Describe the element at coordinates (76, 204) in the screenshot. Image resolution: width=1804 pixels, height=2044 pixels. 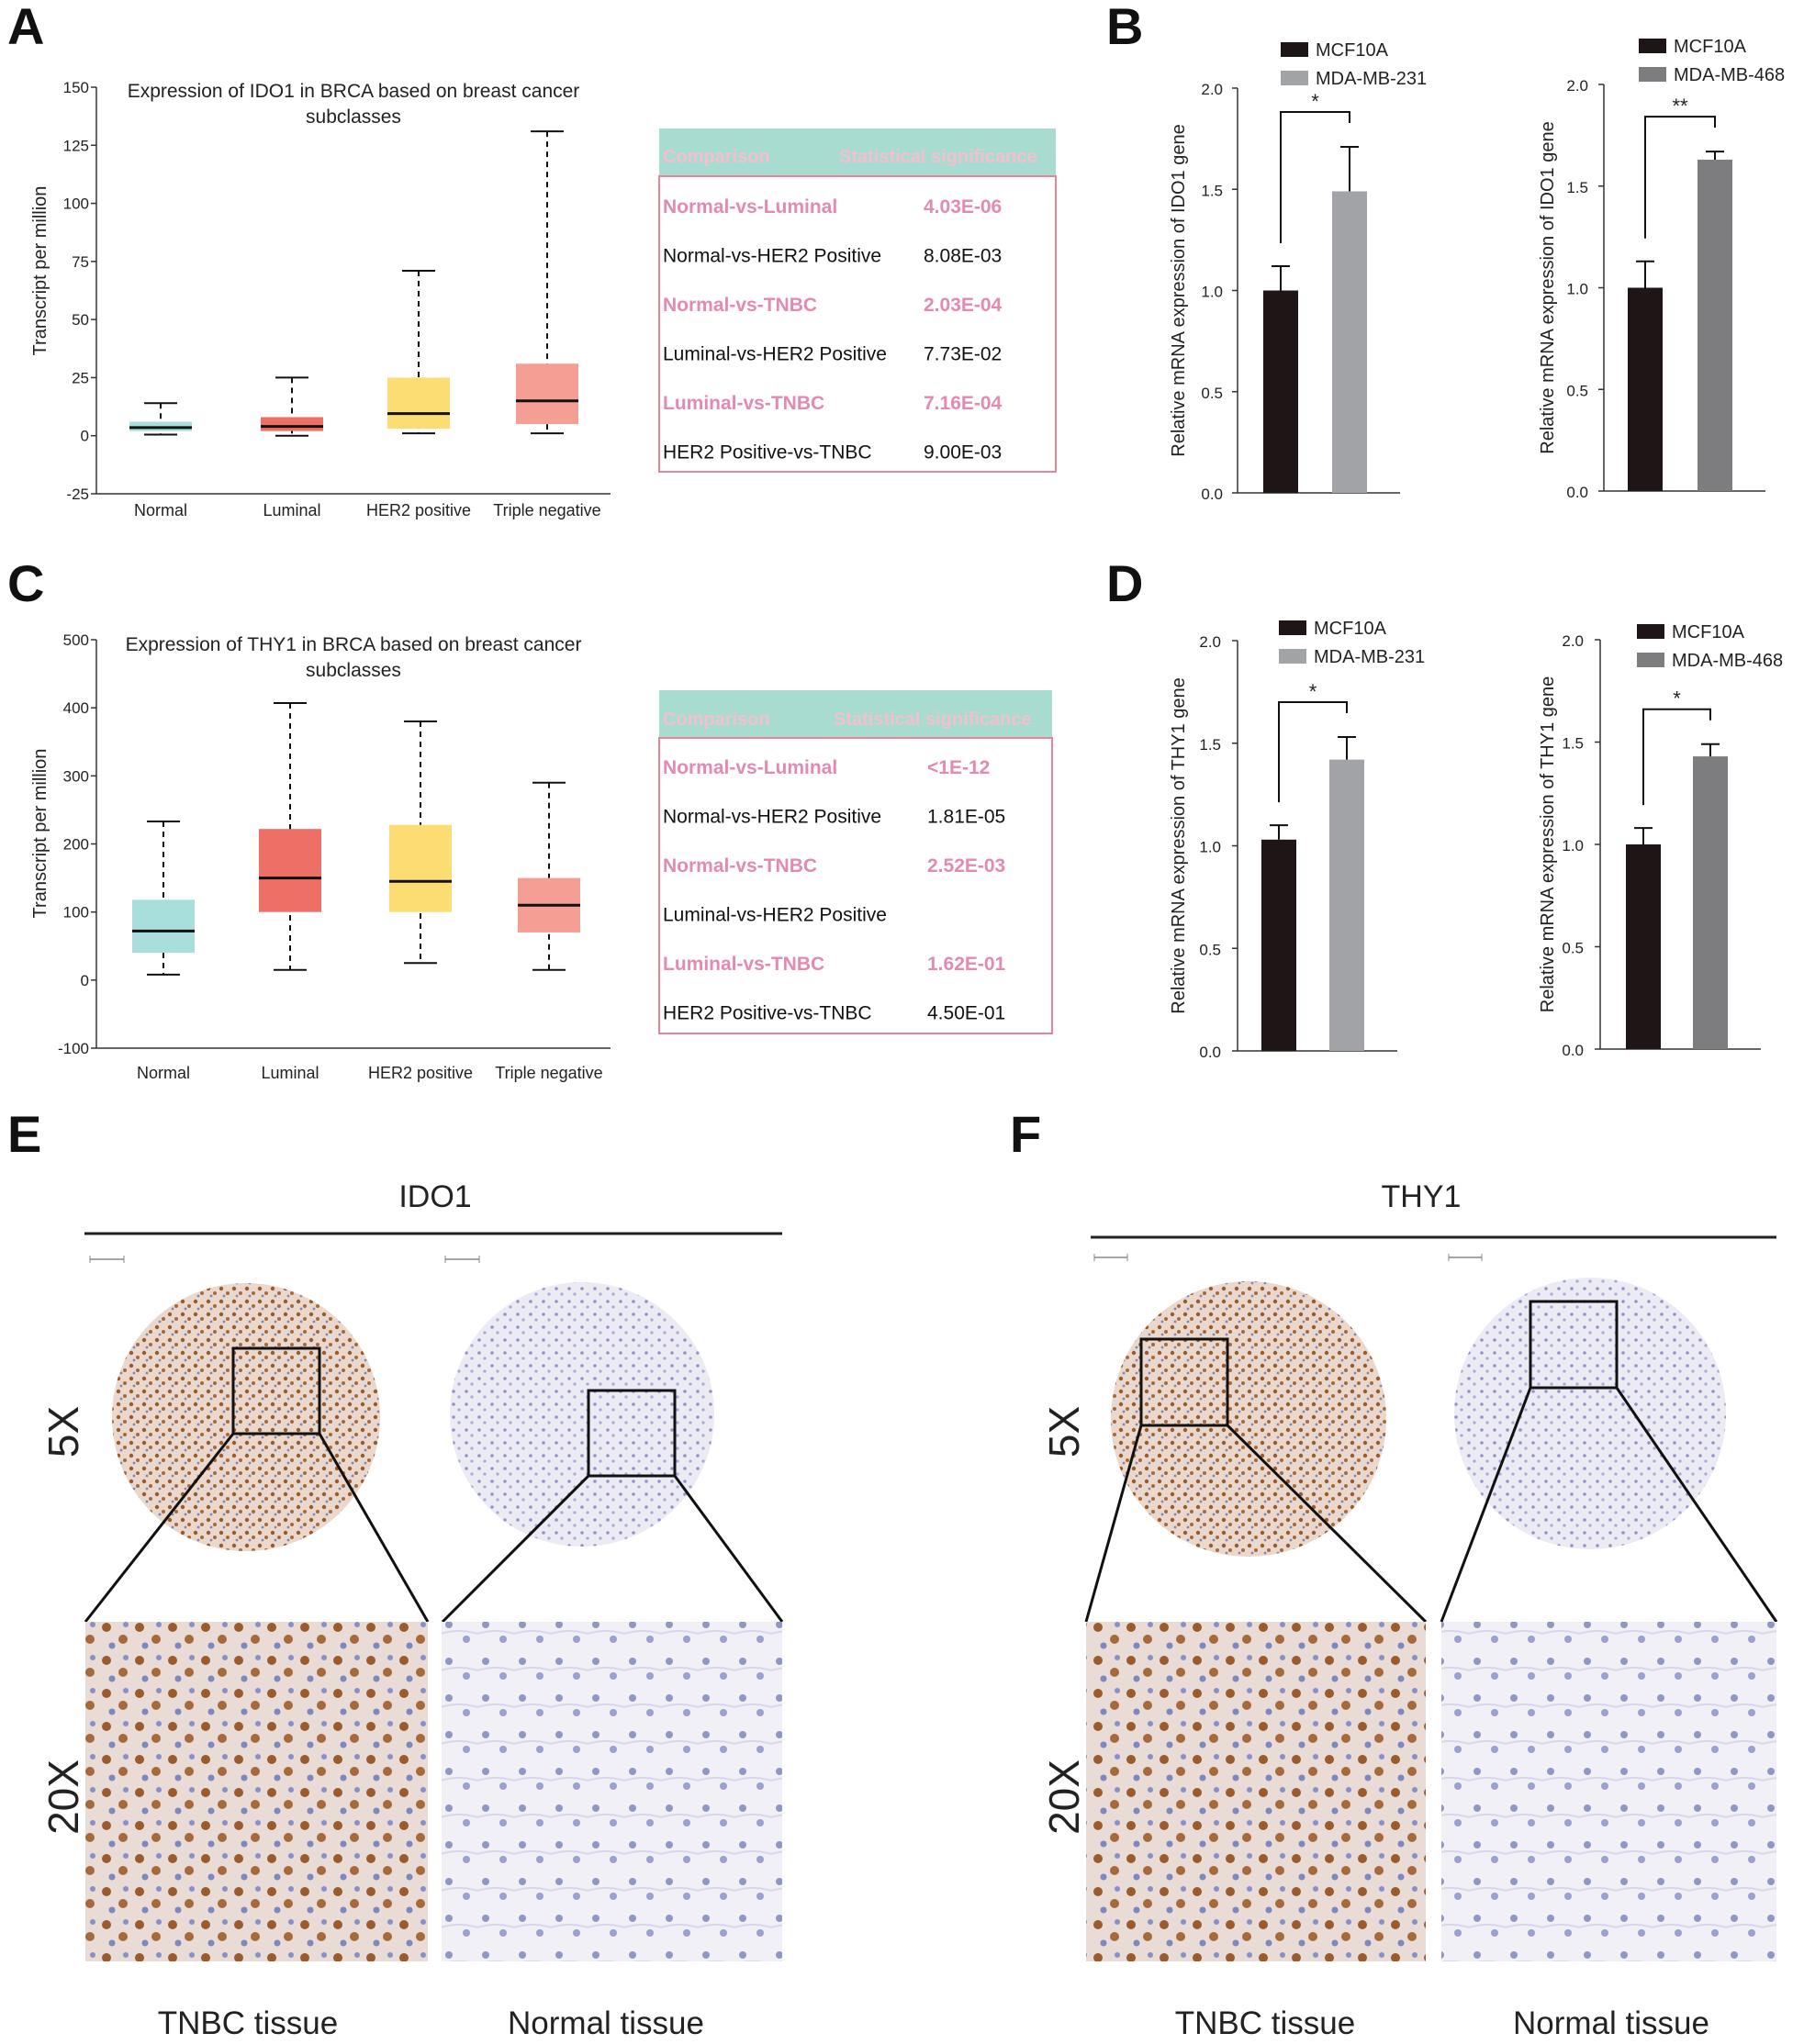
I see `y-tick-label: 100` at that location.